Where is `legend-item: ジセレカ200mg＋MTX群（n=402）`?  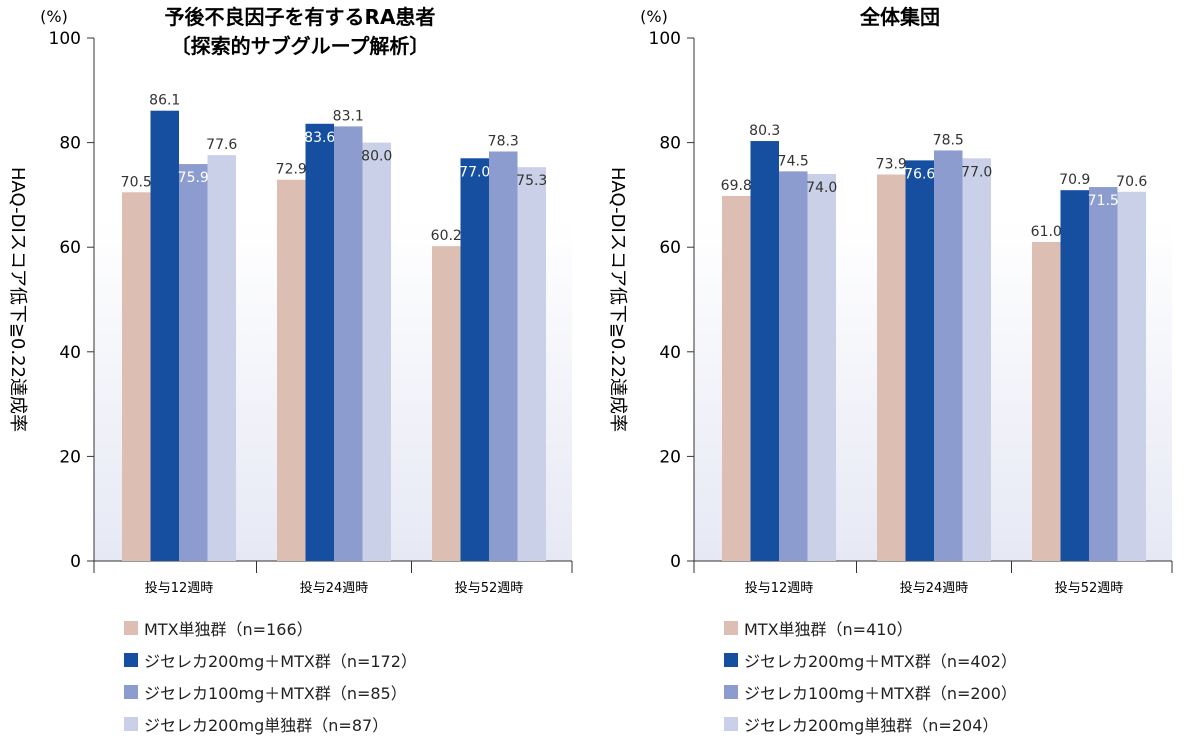
legend-item: ジセレカ200mg＋MTX群（n=402） is located at coordinates (870, 660).